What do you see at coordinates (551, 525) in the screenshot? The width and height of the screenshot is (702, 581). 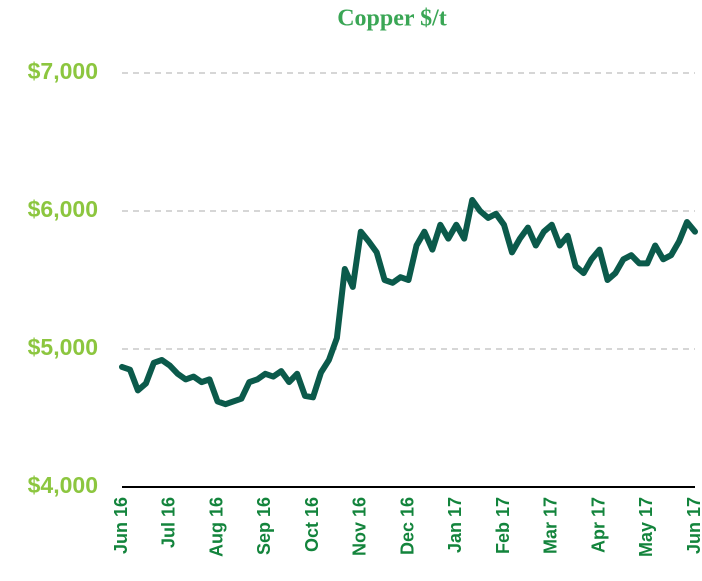 I see `x-tick-label: Mar 17` at bounding box center [551, 525].